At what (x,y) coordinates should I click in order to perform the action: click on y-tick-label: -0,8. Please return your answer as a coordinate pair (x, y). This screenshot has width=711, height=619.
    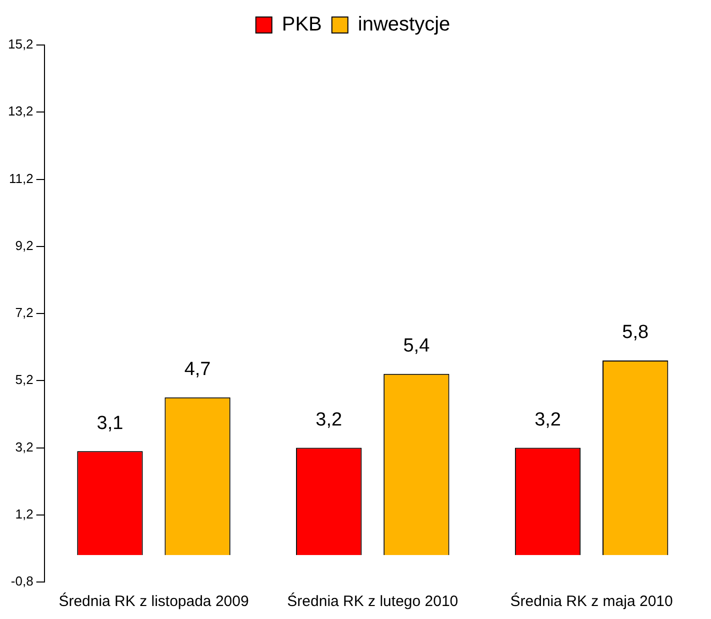
    Looking at the image, I should click on (22, 581).